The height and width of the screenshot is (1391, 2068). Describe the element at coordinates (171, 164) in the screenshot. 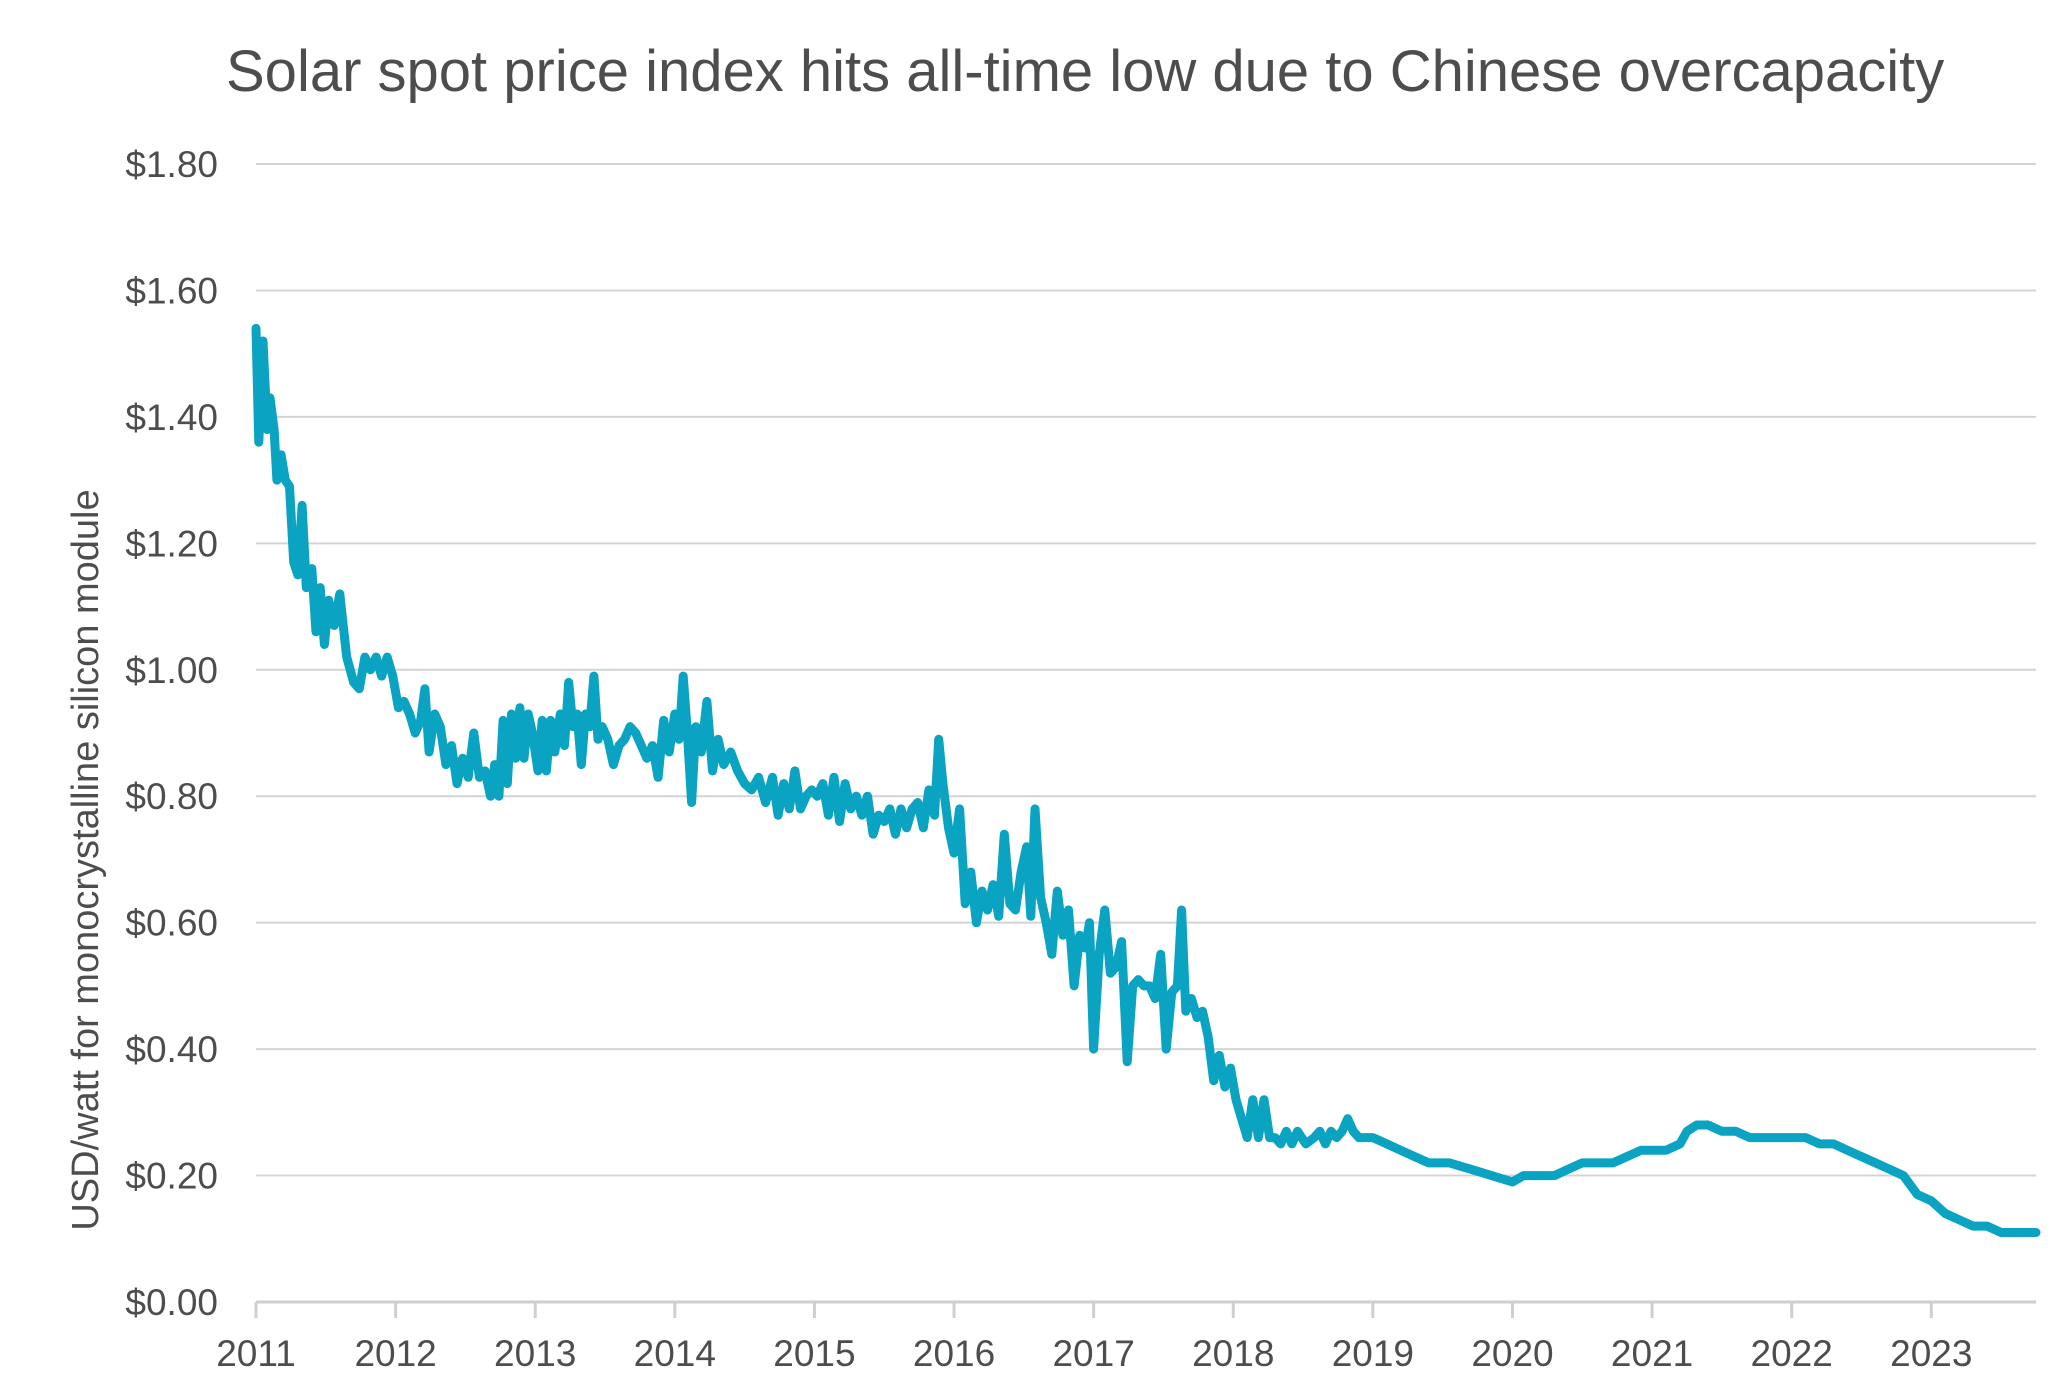

I see `y-tick-label: $1.80` at that location.